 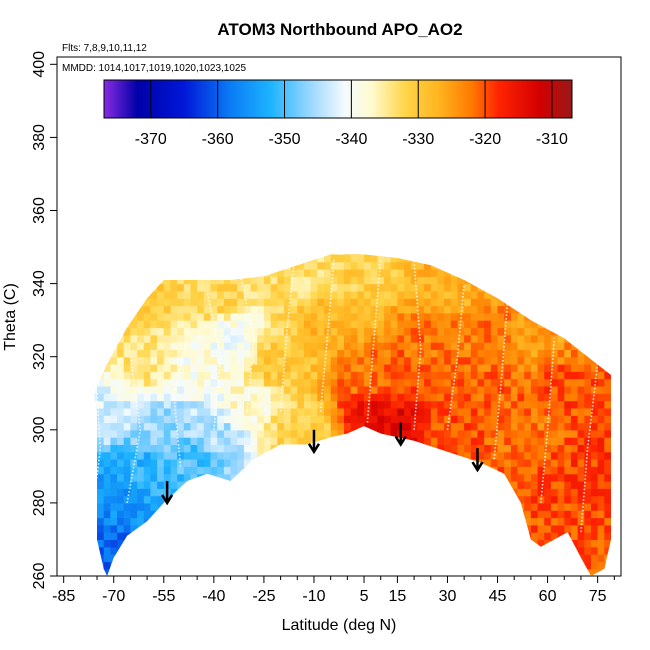 What do you see at coordinates (338, 113) in the screenshot?
I see `colorbar: -370 -360 -350 -340 -330 -320 -310` at bounding box center [338, 113].